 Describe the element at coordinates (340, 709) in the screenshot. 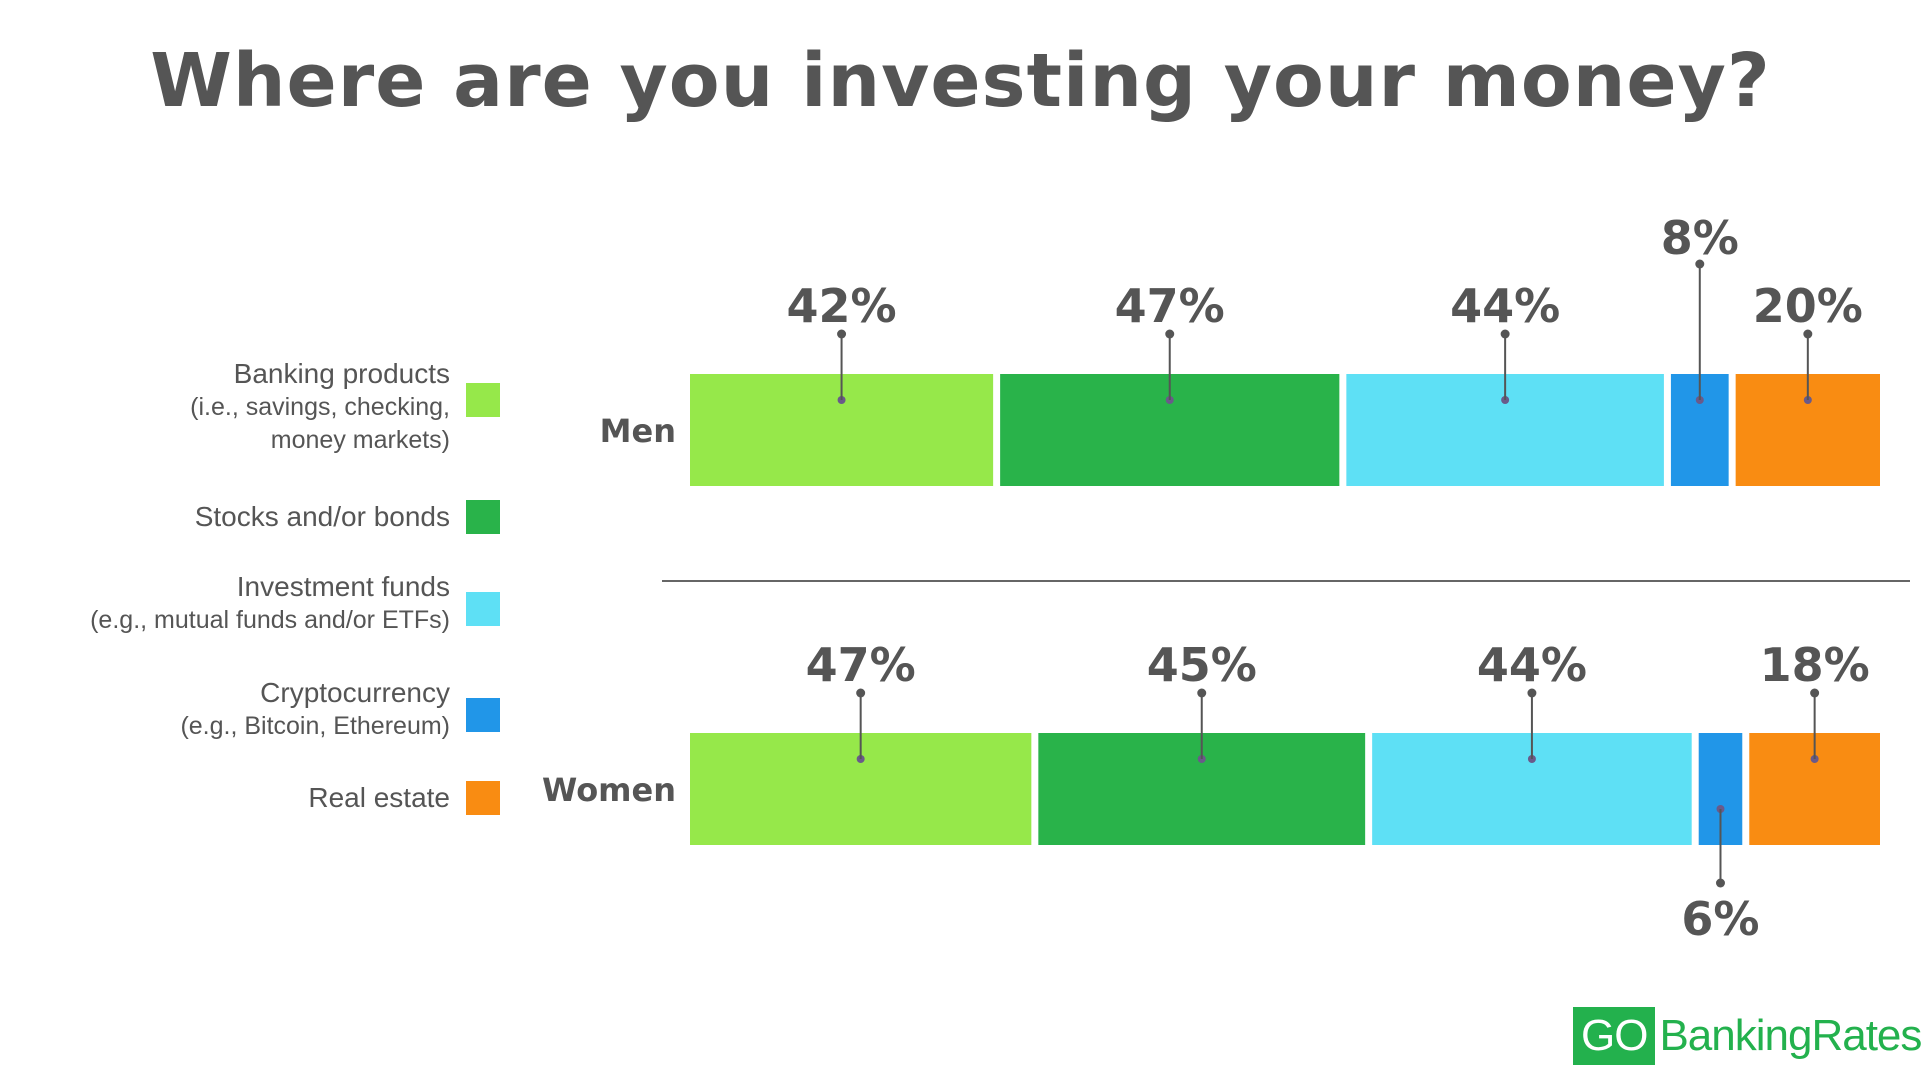

I see `legend-item-cryptocurrency: Cryptocurrency (e.g., Bitcoin, Ethereum)` at that location.